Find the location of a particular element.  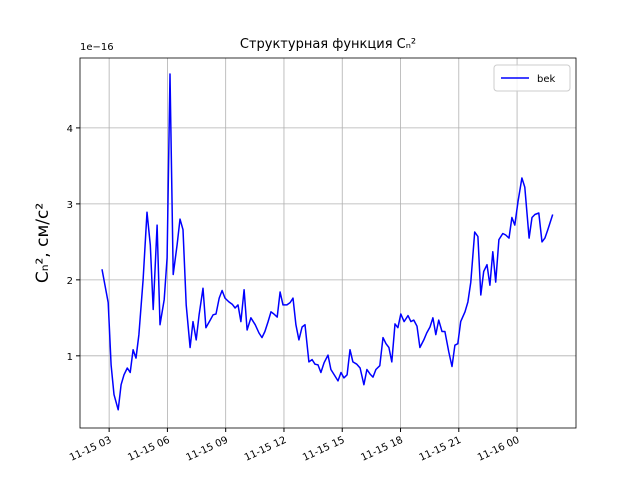

x-tick-label: 11-15 03 is located at coordinates (90, 449).